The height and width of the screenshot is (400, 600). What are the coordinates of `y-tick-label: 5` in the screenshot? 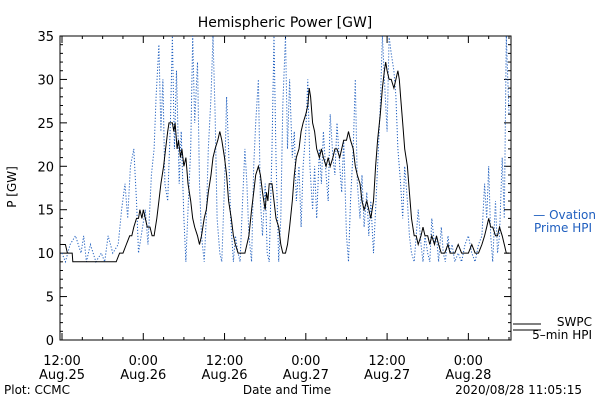 It's located at (50, 298).